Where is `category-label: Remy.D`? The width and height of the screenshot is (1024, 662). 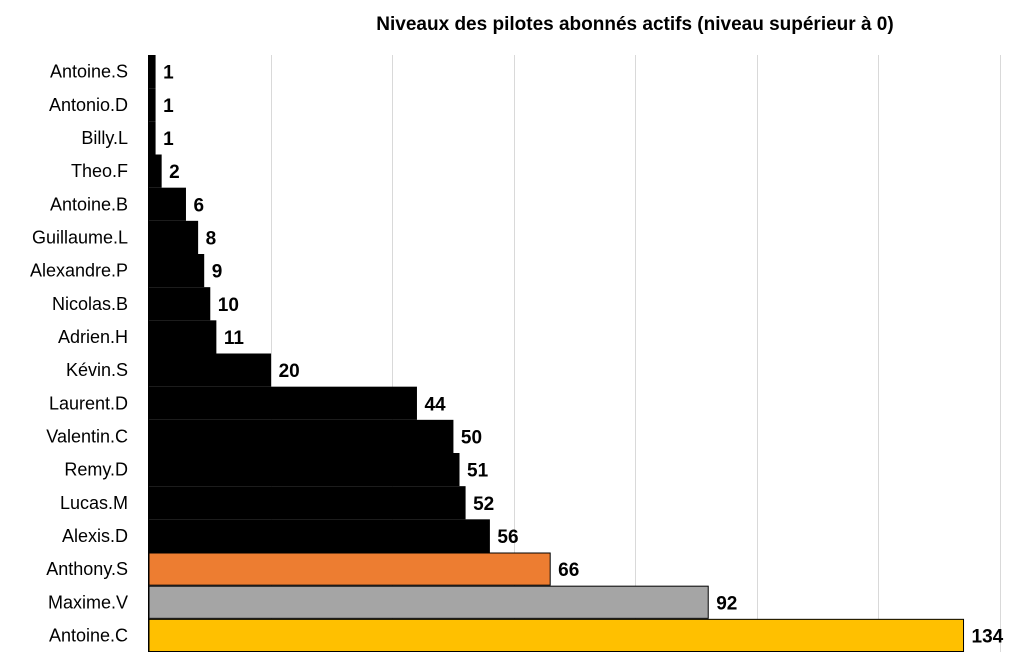 category-label: Remy.D is located at coordinates (96, 470).